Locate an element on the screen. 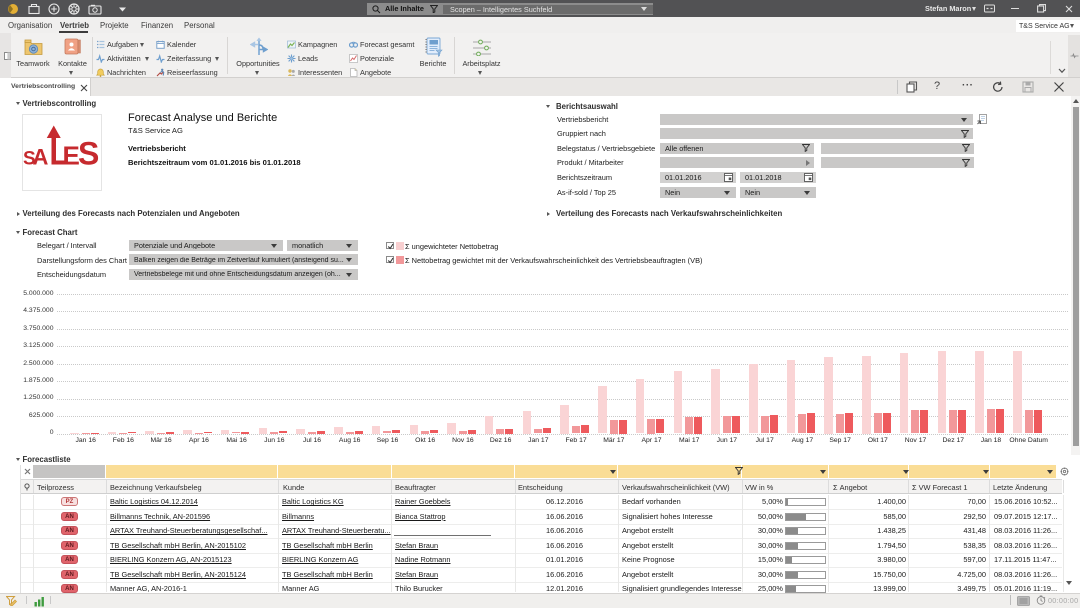 This screenshot has width=1080, height=608. svg-text: A is located at coordinates (41, 157).